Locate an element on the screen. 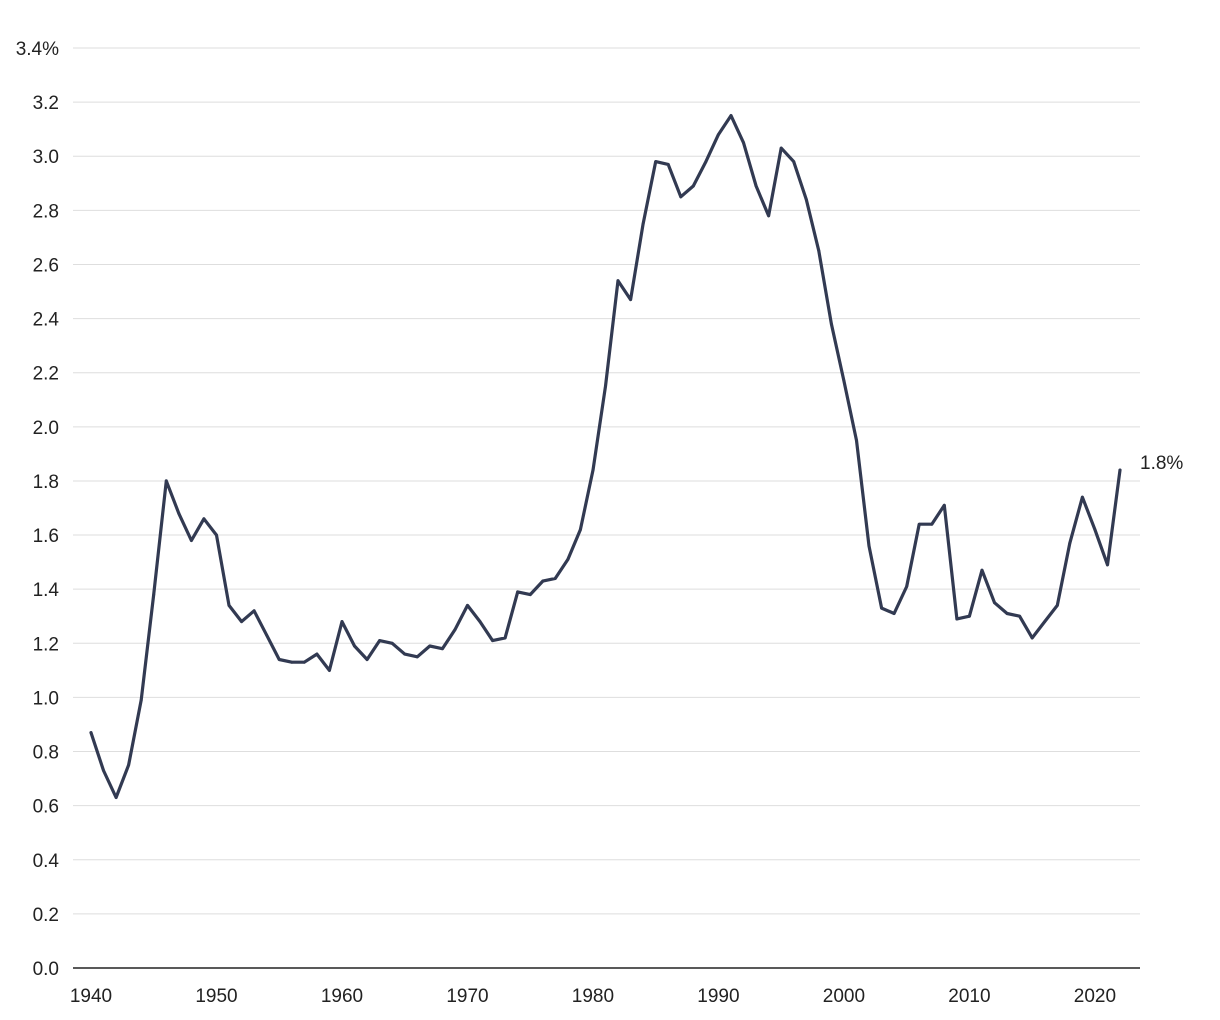 The width and height of the screenshot is (1220, 1020). y-tick-label: 0.6 is located at coordinates (46, 807).